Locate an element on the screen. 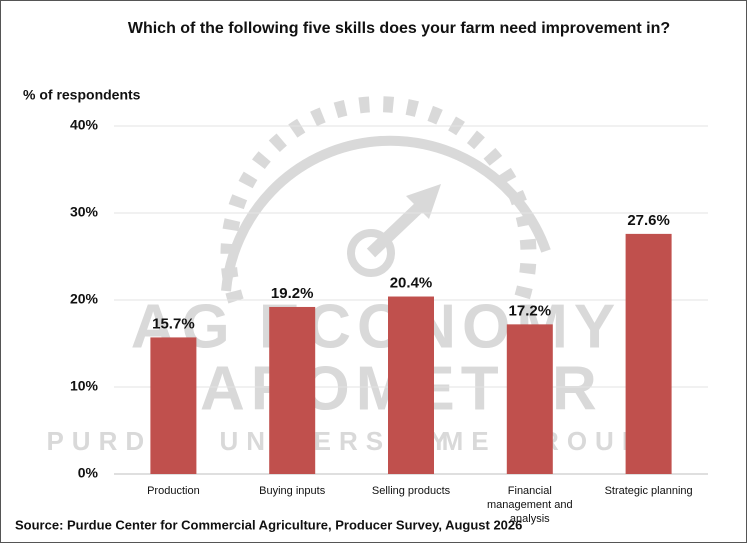 The height and width of the screenshot is (543, 747). x-tick-label: Selling products is located at coordinates (411, 491).